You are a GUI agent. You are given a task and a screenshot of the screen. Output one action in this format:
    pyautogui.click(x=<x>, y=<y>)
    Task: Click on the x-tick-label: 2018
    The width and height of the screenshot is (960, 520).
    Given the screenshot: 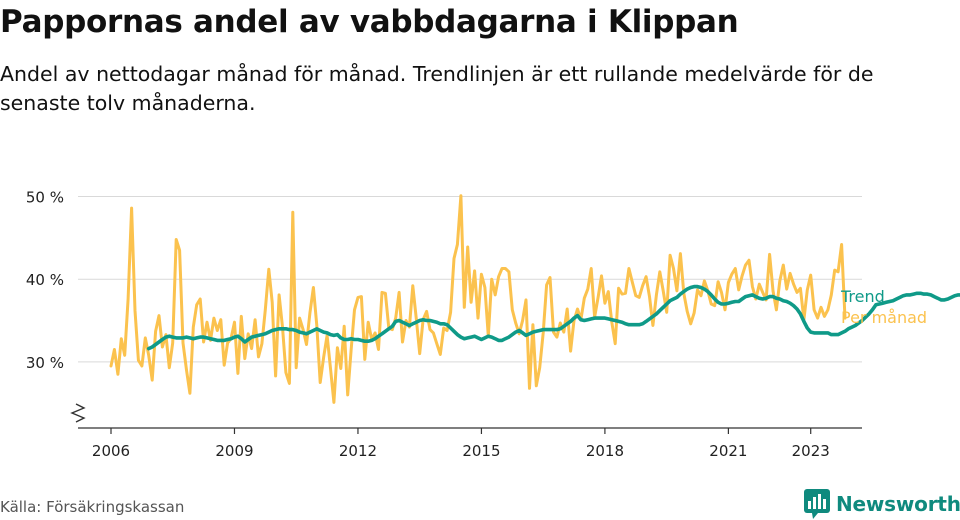 What is the action you would take?
    pyautogui.click(x=605, y=451)
    